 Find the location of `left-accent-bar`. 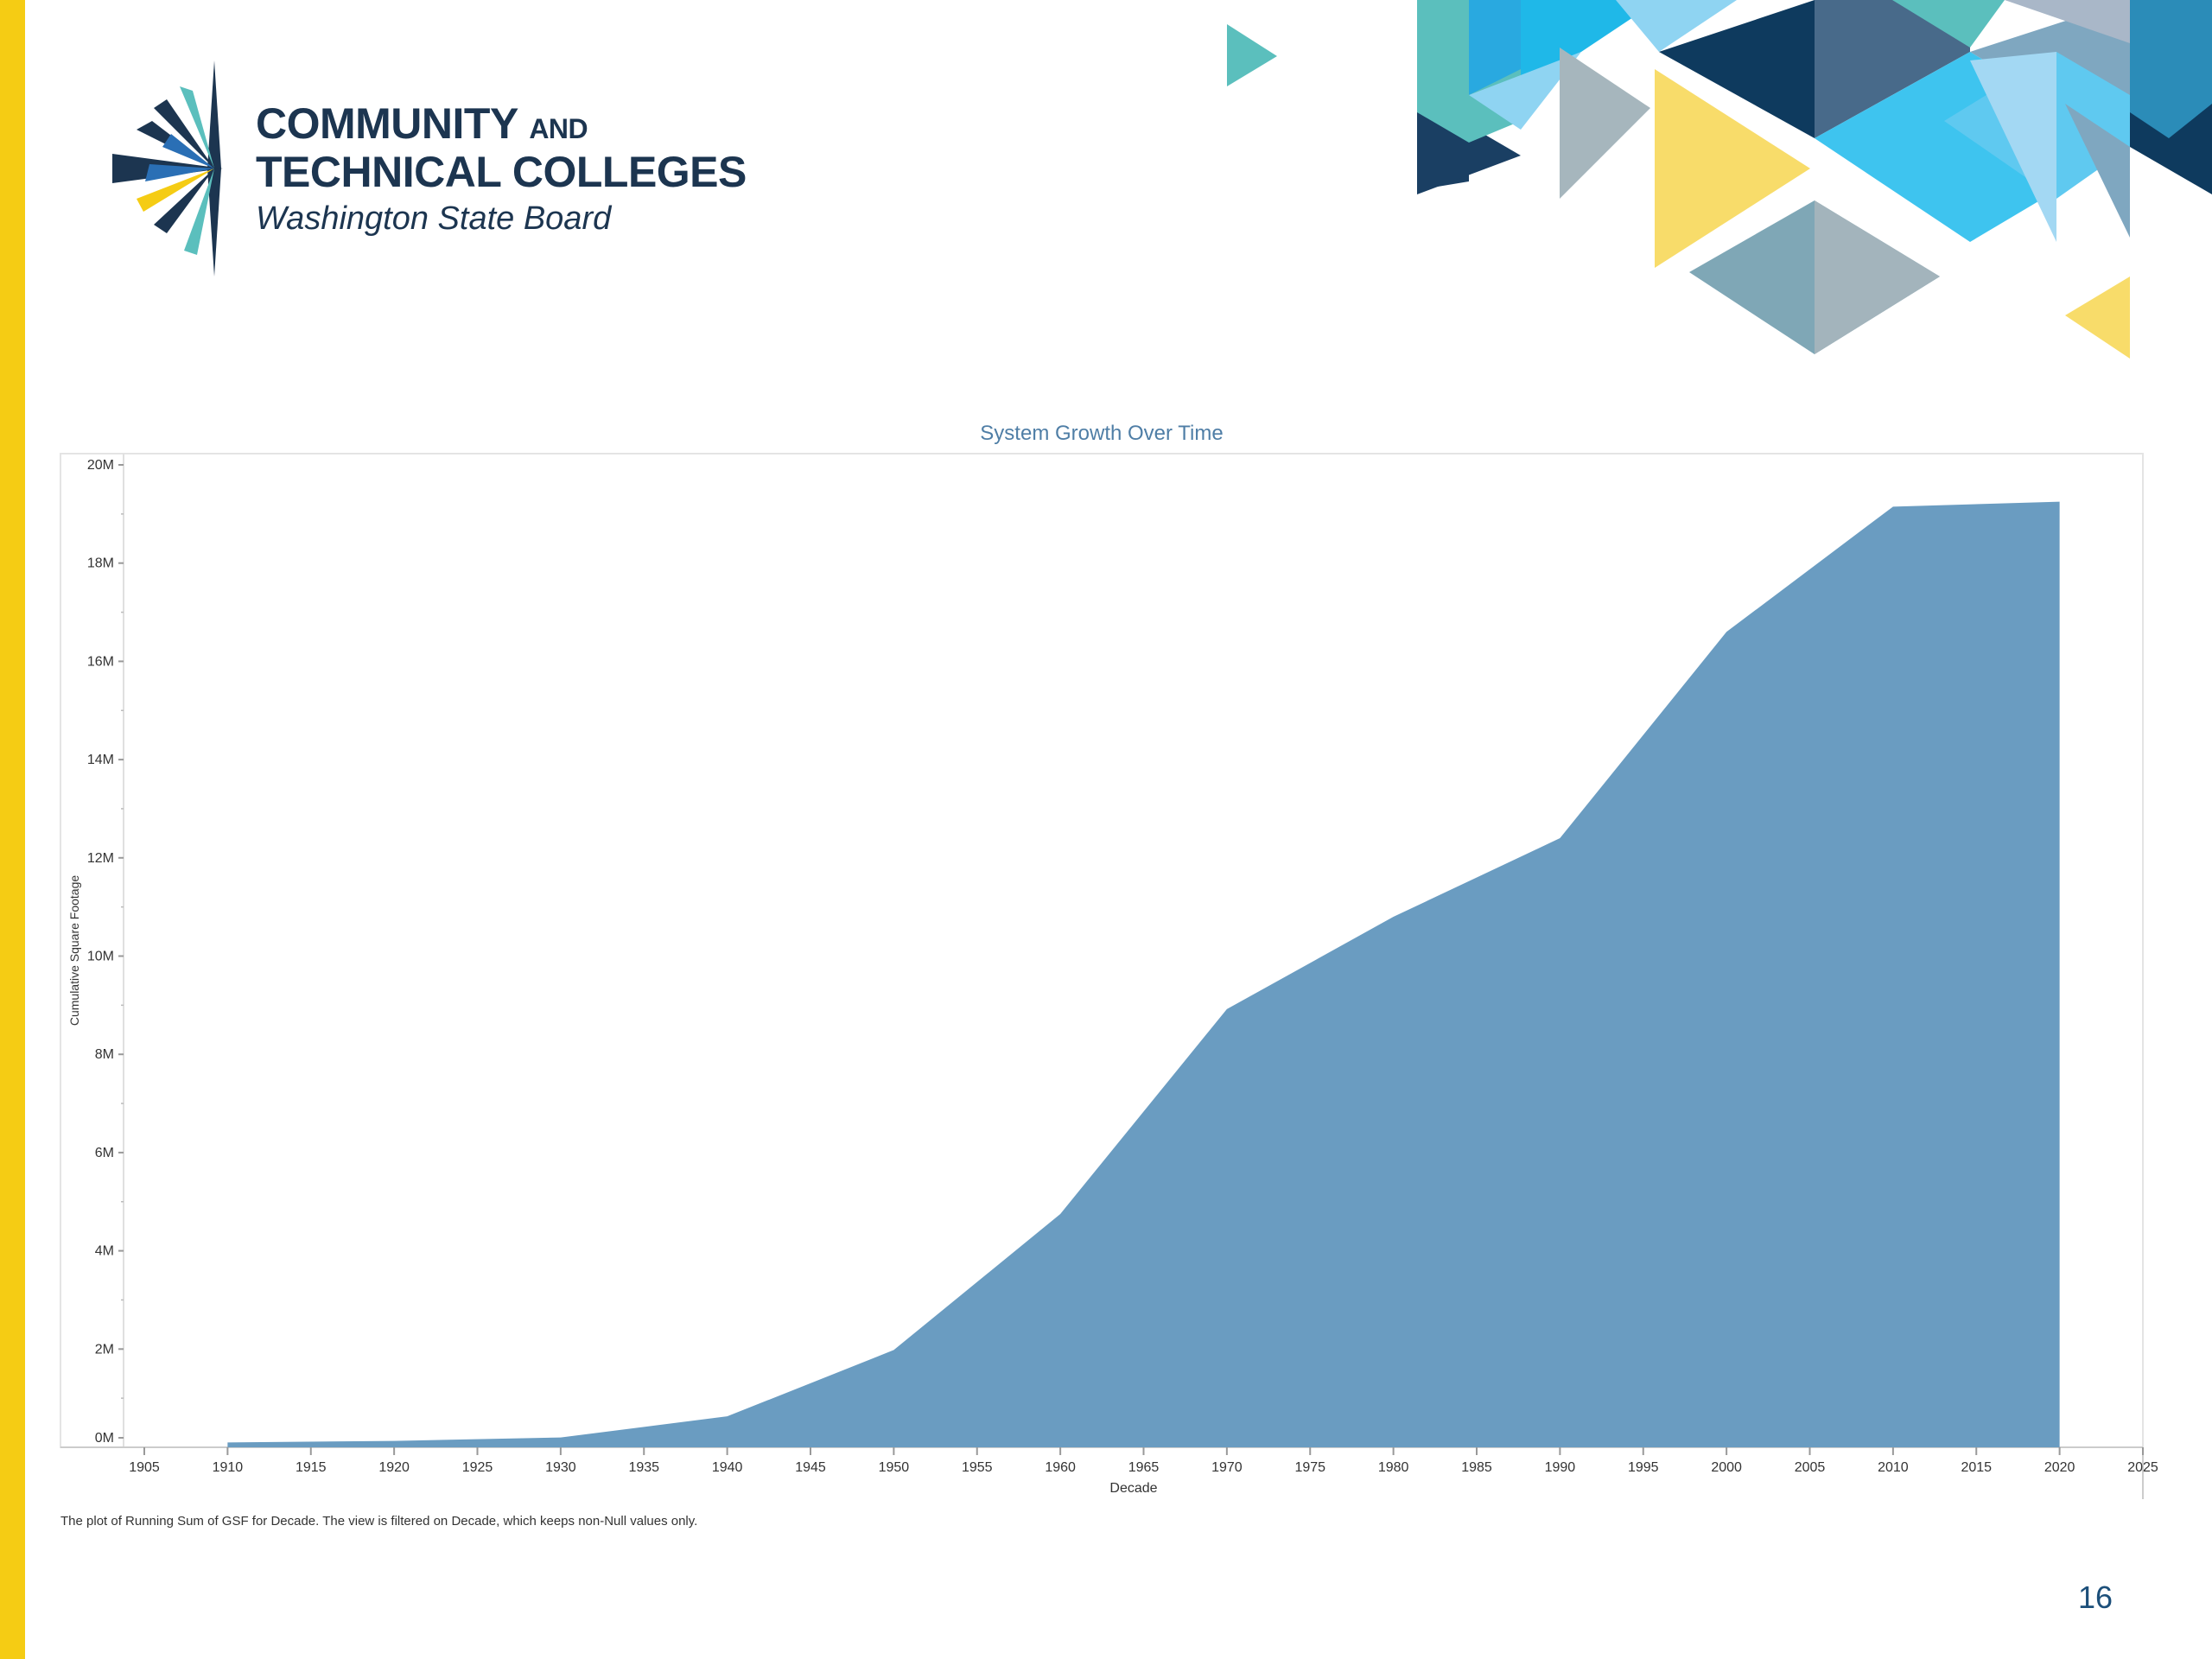

left-accent-bar is located at coordinates (12, 829).